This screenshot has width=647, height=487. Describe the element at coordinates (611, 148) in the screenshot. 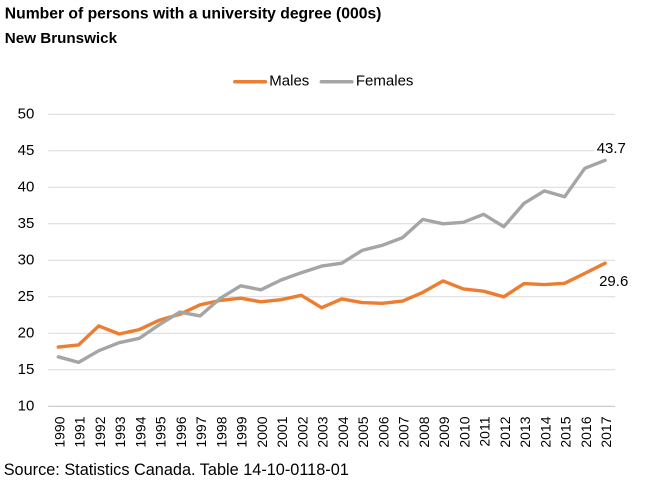

I see `svg-text: 43.7` at that location.